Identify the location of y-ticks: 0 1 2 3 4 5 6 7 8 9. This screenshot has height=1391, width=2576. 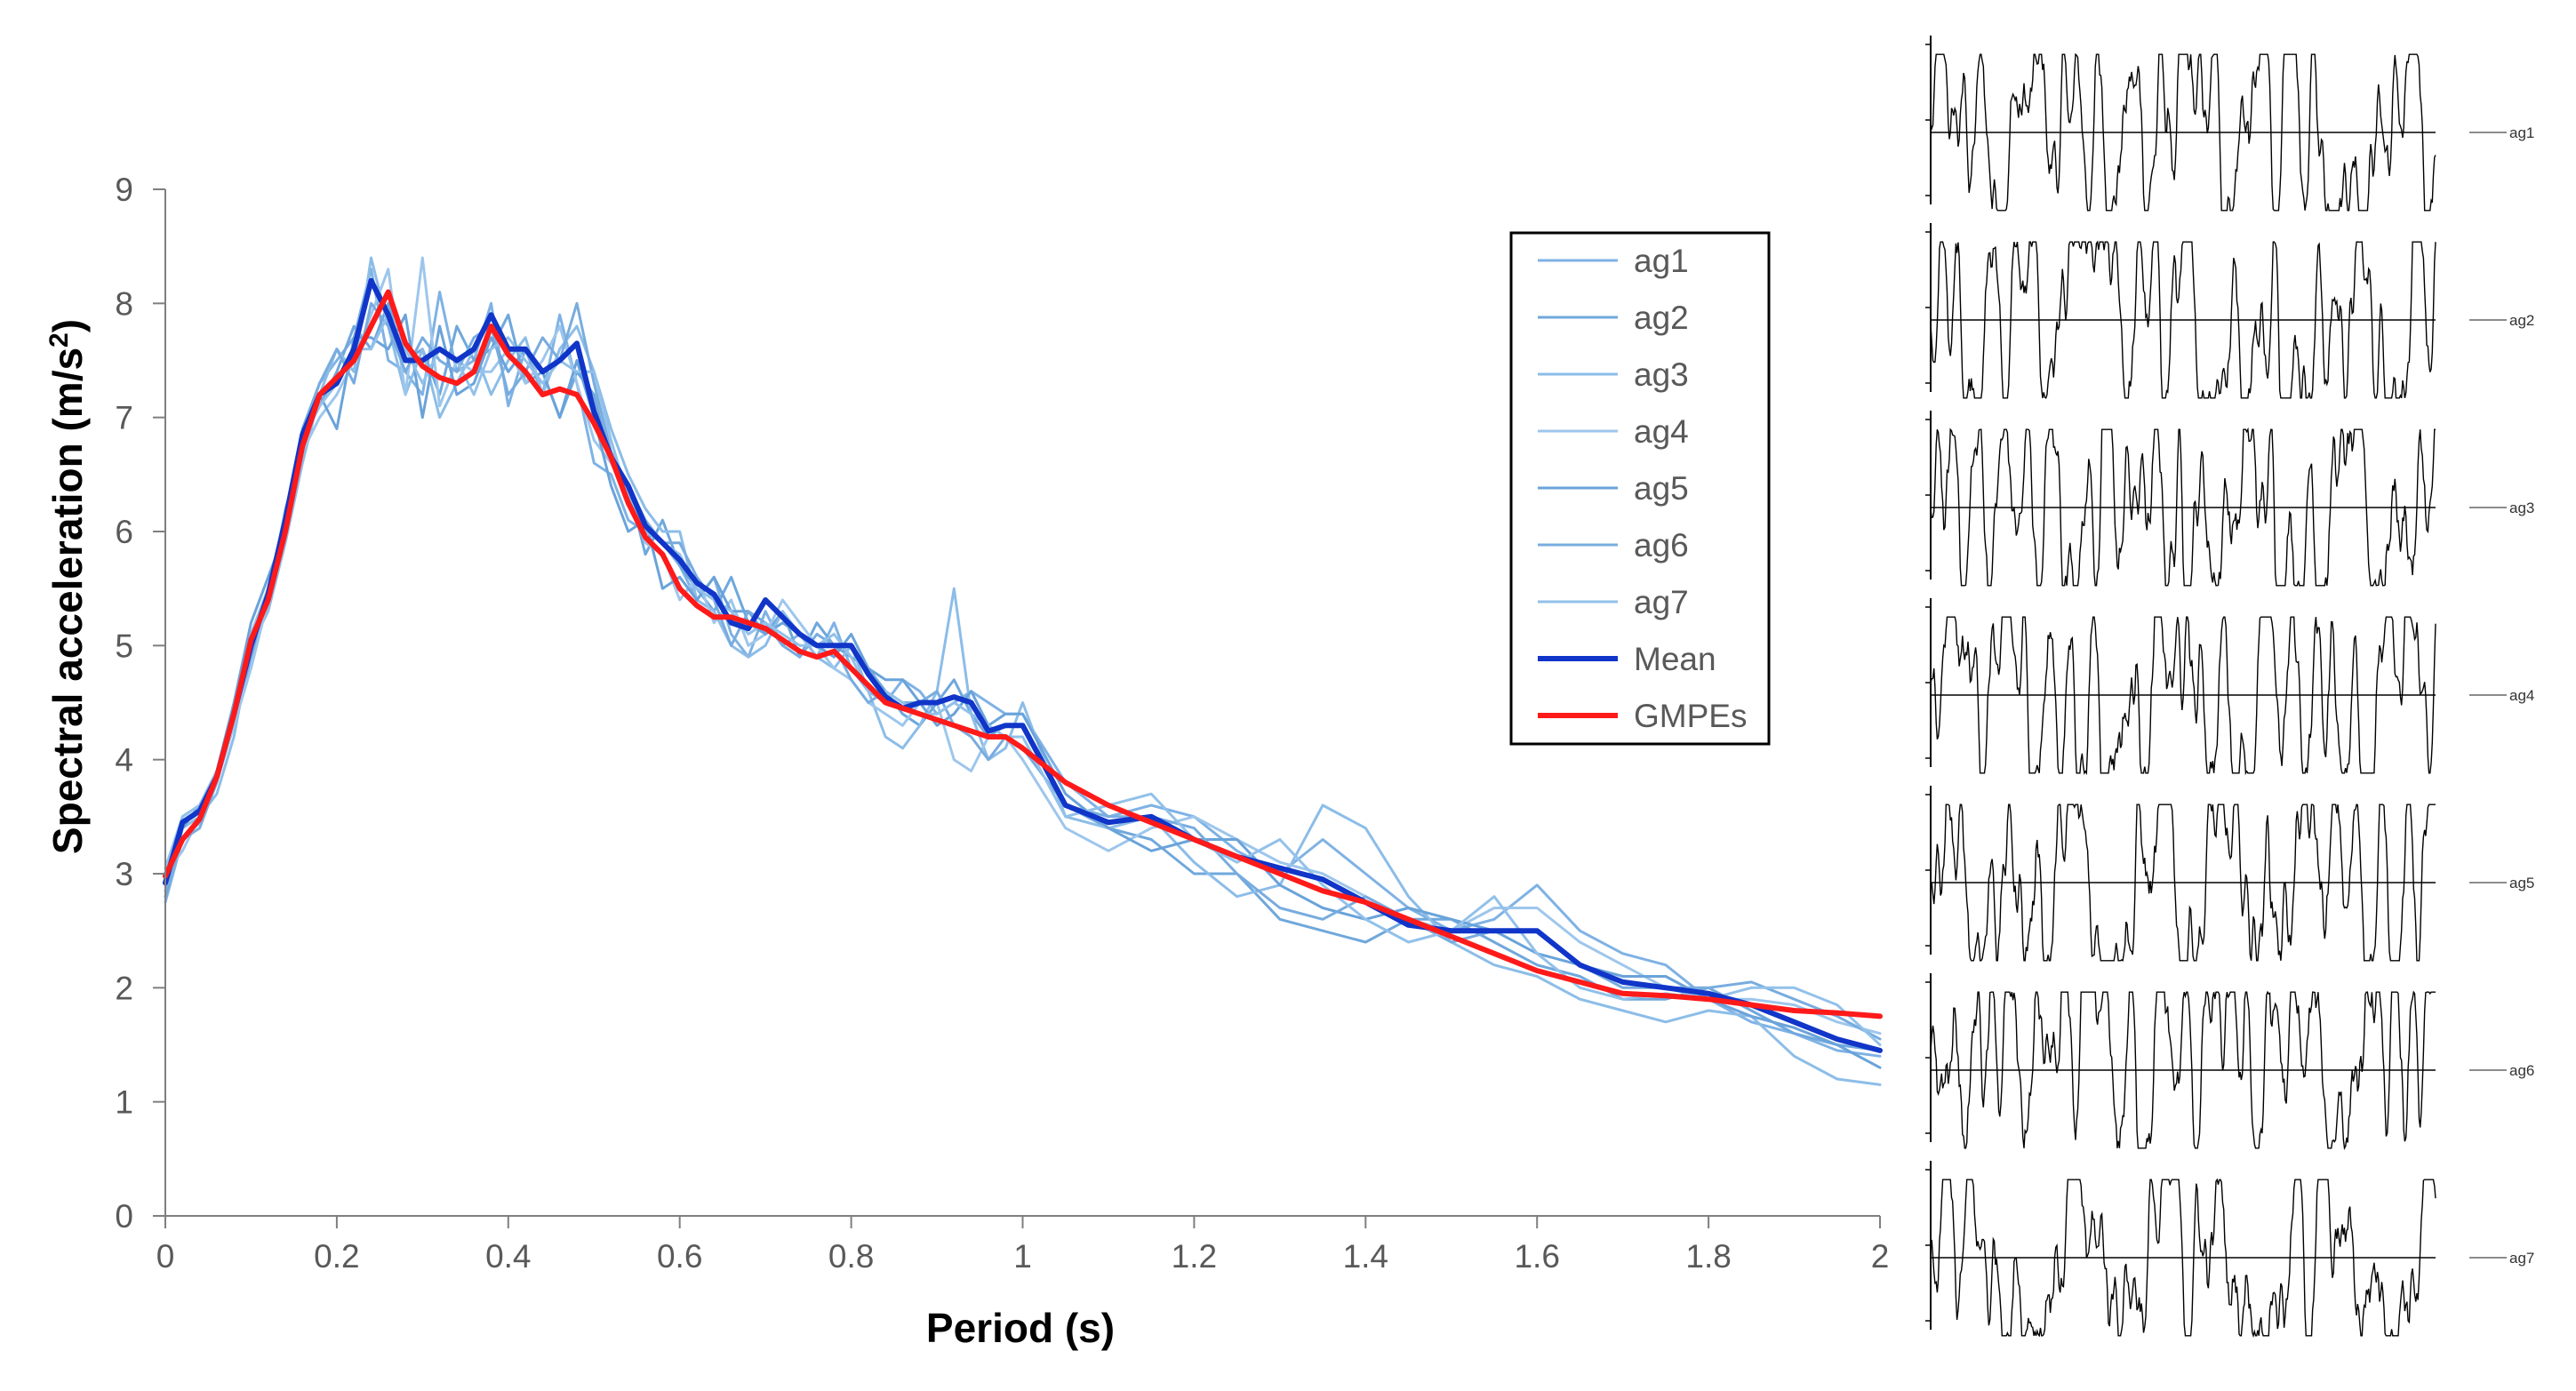
(140, 704).